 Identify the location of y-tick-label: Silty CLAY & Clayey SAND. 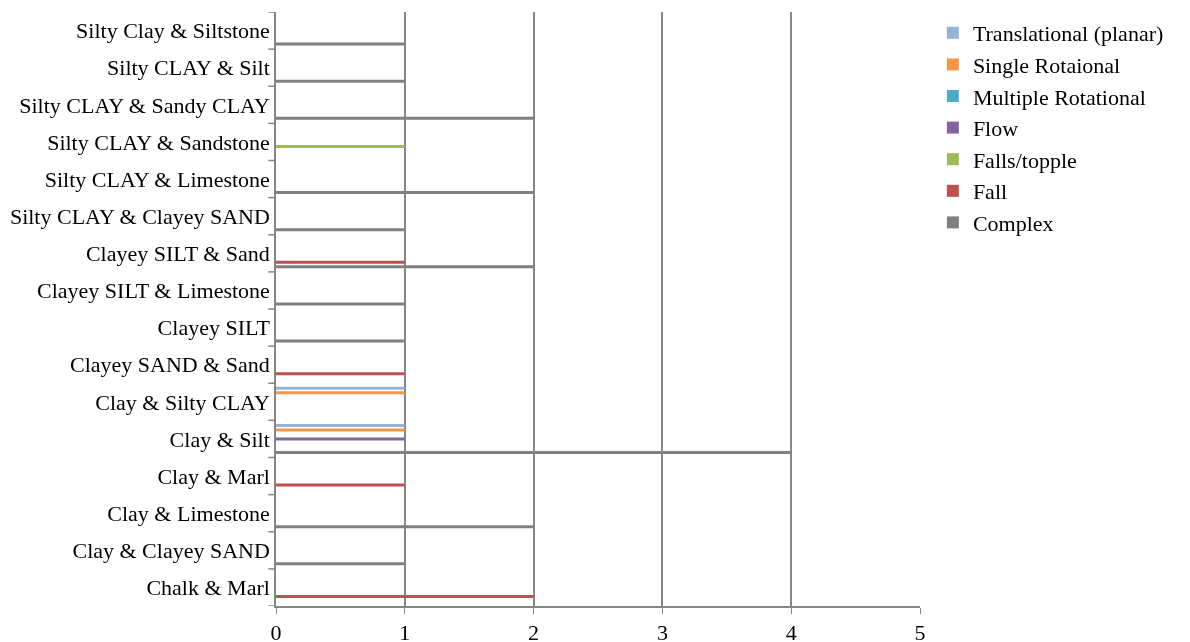
(139, 216).